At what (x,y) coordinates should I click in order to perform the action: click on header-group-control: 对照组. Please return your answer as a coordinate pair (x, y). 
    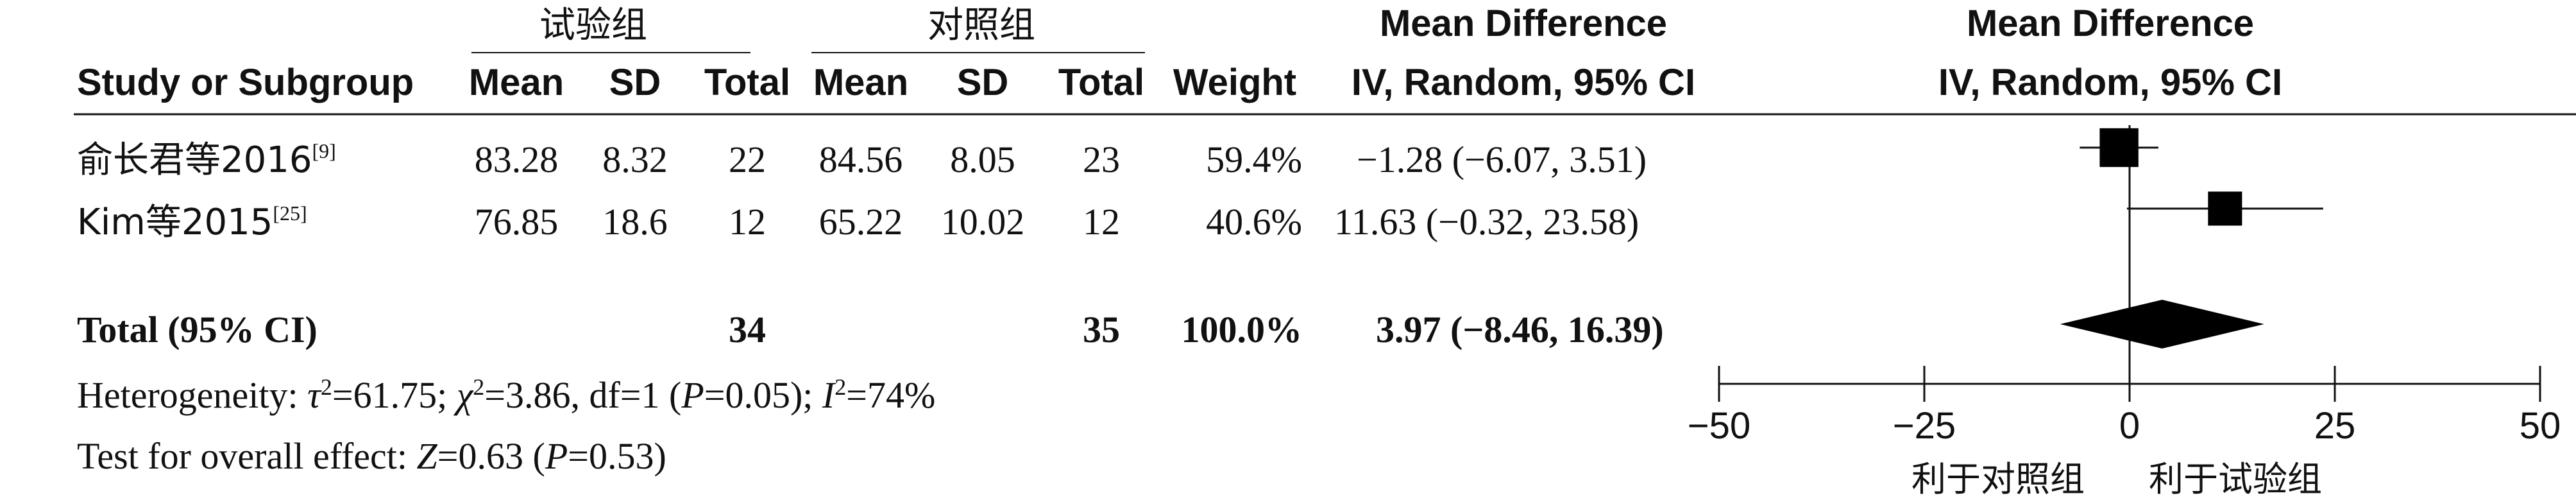
    Looking at the image, I should click on (981, 25).